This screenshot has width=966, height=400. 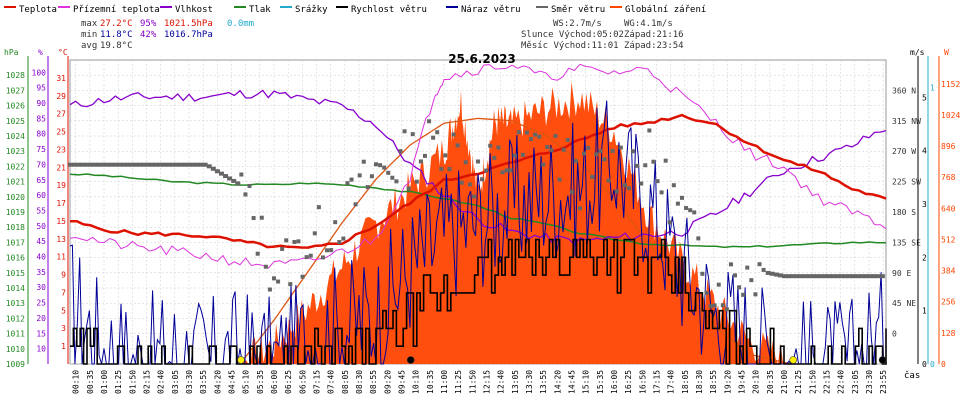 What do you see at coordinates (883, 382) in the screenshot?
I see `x-tick-label: 23:55` at bounding box center [883, 382].